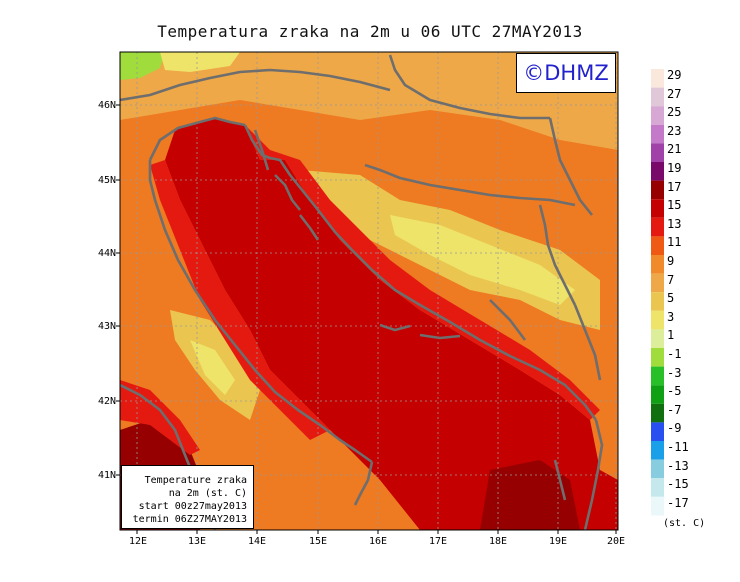 This screenshot has width=740, height=582. I want to click on border-albania, so click(560, 480).